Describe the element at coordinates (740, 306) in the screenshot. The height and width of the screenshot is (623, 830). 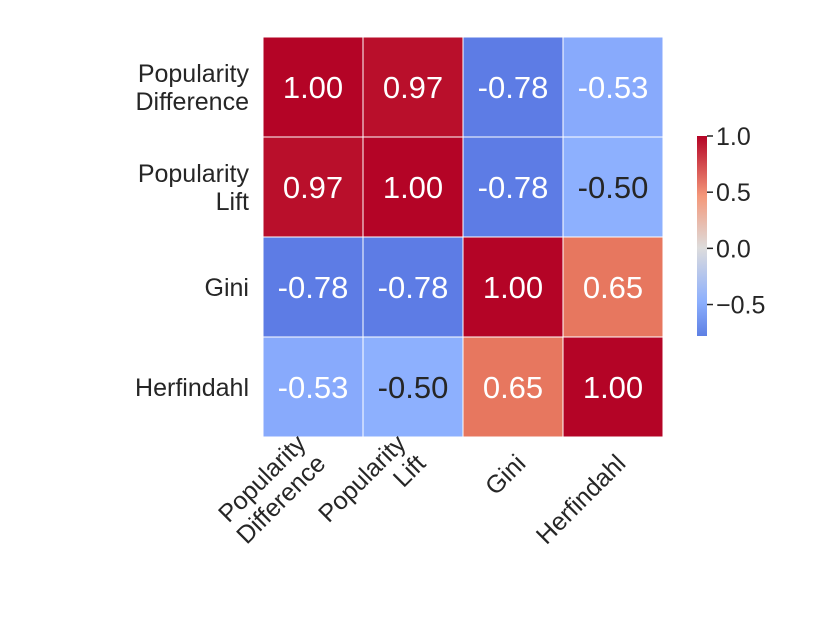
I see `colorbar-tick-label: −0.5` at that location.